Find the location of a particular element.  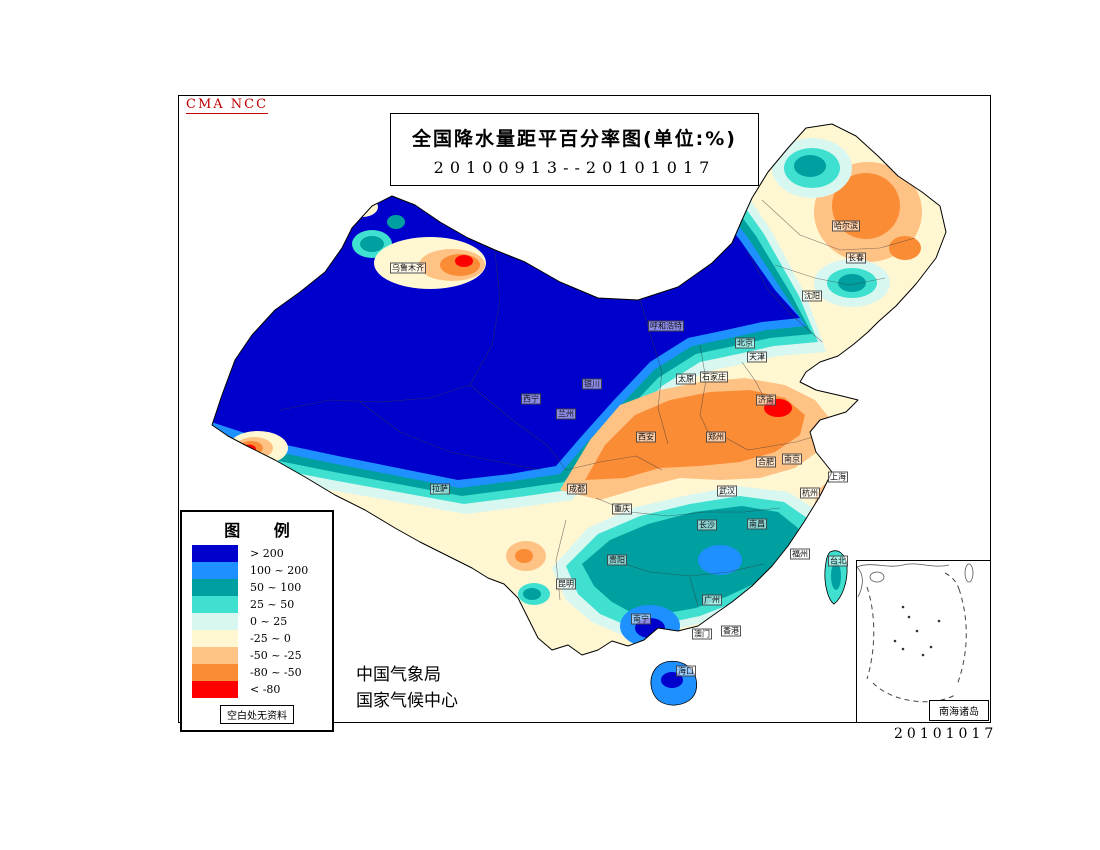

legend-title: 图 例 is located at coordinates (264, 530).